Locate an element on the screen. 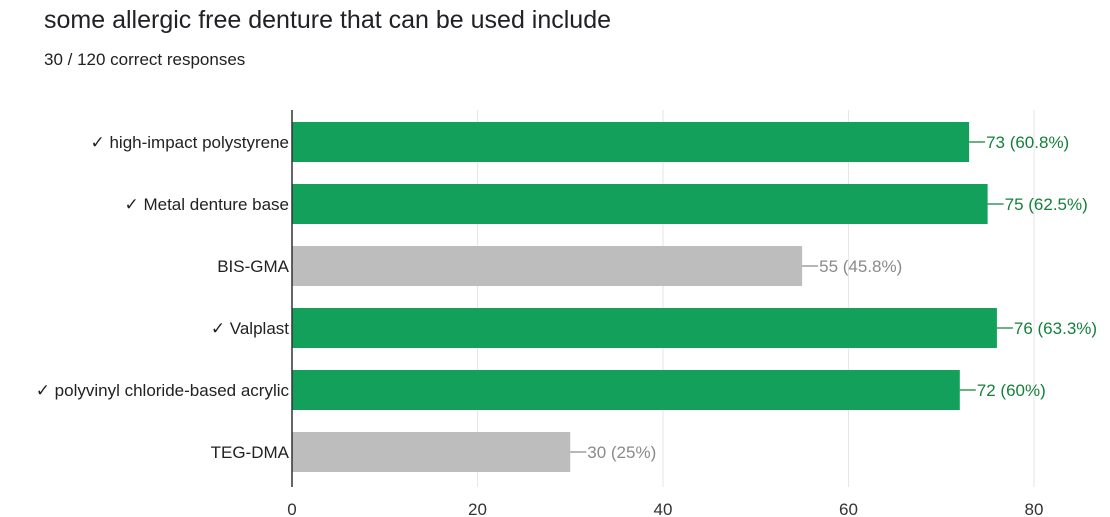 This screenshot has width=1110, height=517. category-label: TEG-DMA is located at coordinates (250, 452).